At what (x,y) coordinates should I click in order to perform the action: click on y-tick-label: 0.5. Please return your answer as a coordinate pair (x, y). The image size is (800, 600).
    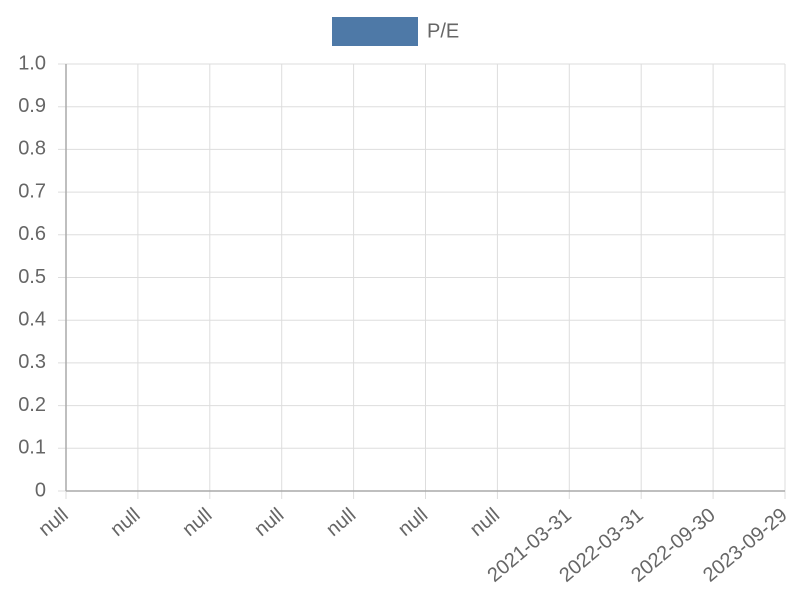
    Looking at the image, I should click on (32, 277).